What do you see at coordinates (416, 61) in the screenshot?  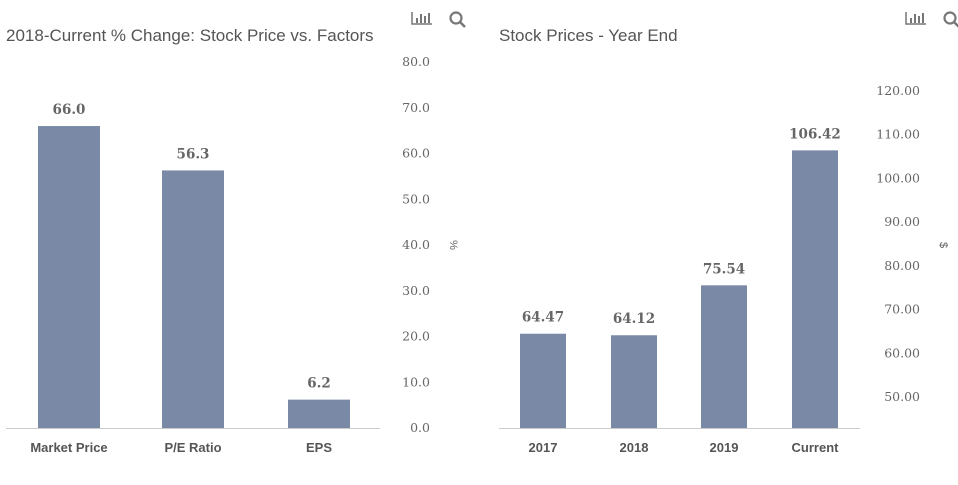 I see `y-tick-label: 80.0` at bounding box center [416, 61].